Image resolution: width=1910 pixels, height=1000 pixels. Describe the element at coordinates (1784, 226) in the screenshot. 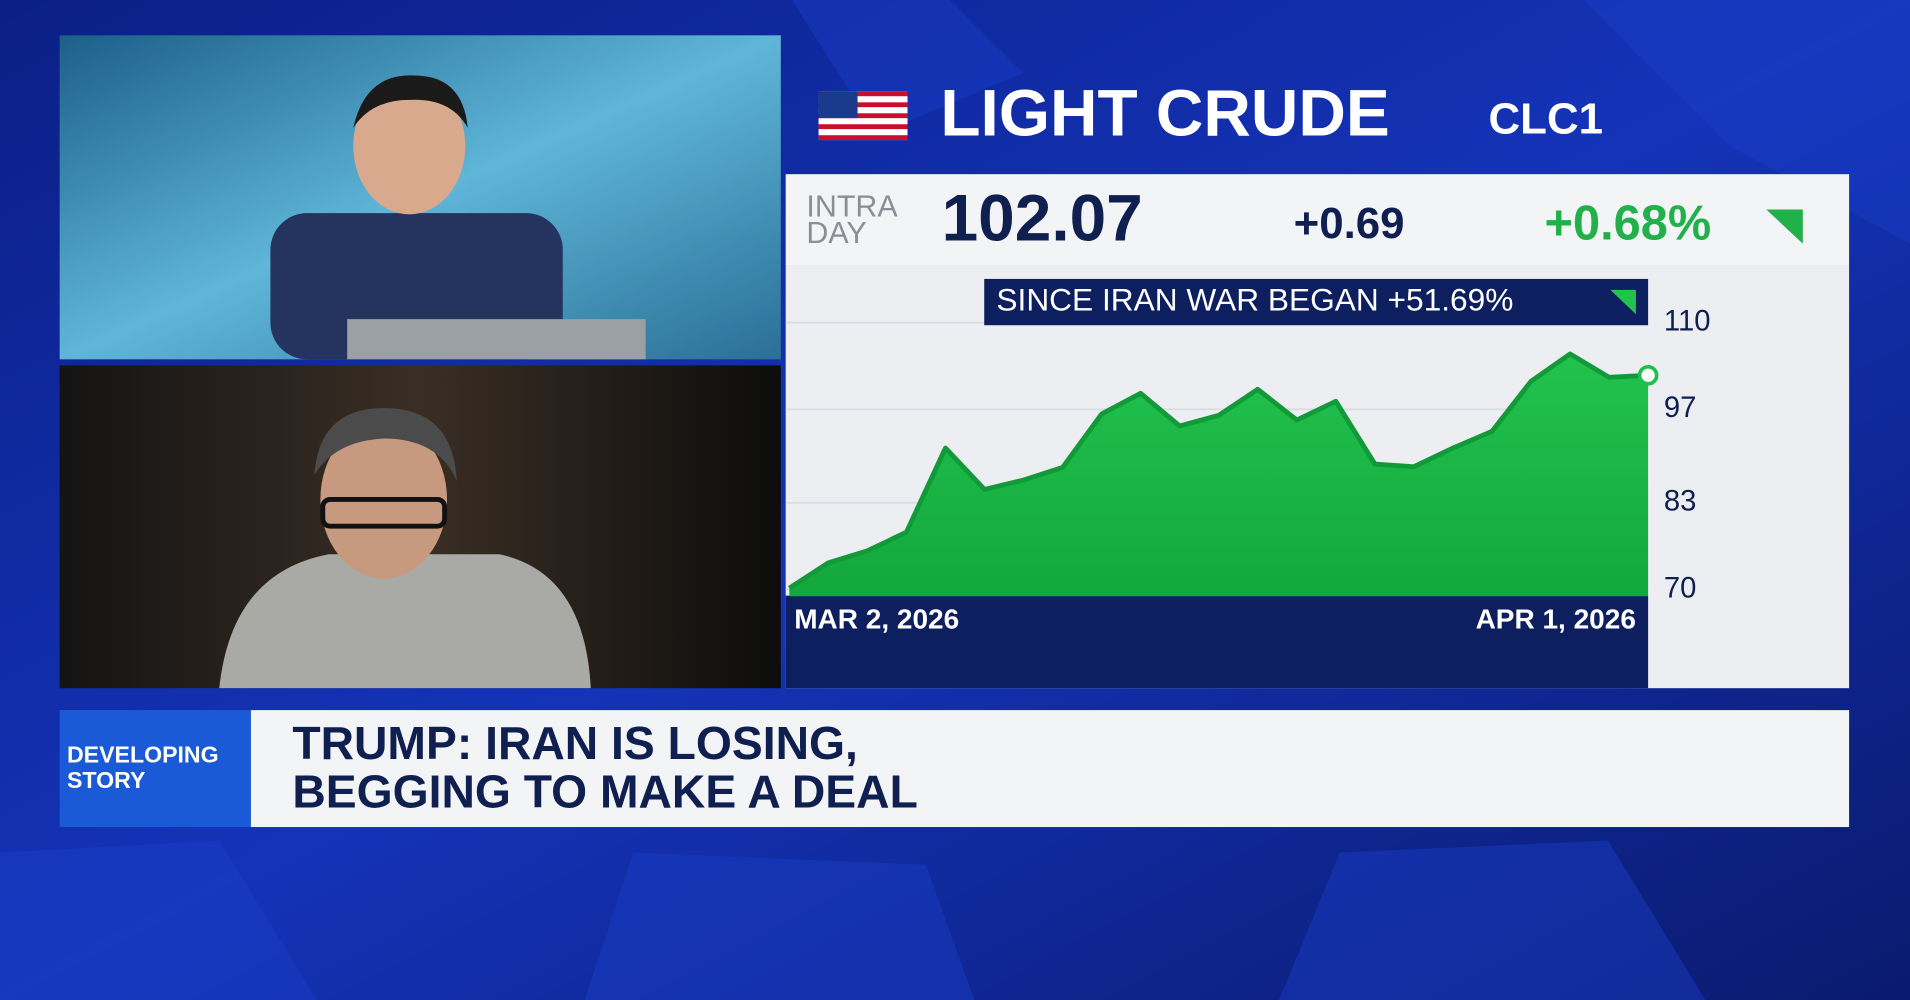

I see `down-arrow-icon` at that location.